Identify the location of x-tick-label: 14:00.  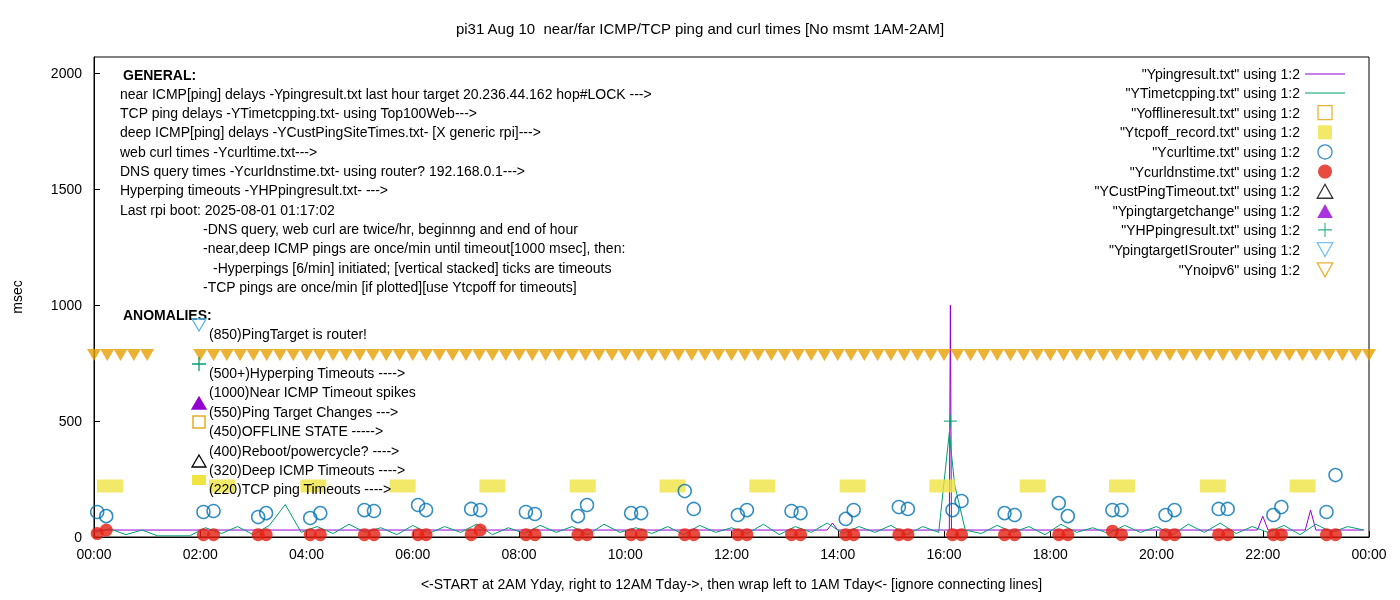
(838, 554).